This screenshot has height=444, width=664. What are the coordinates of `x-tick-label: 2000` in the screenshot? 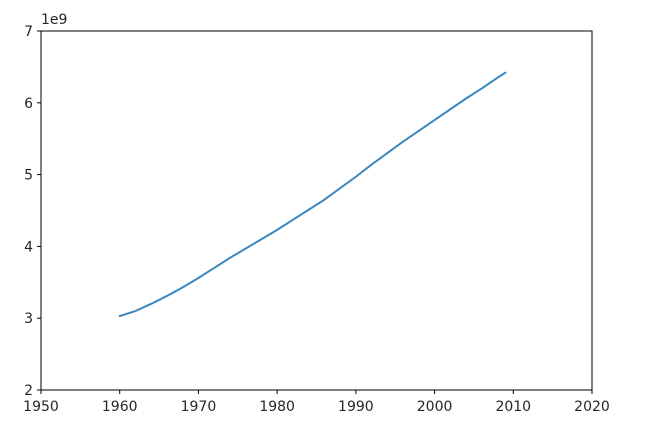 It's located at (435, 407).